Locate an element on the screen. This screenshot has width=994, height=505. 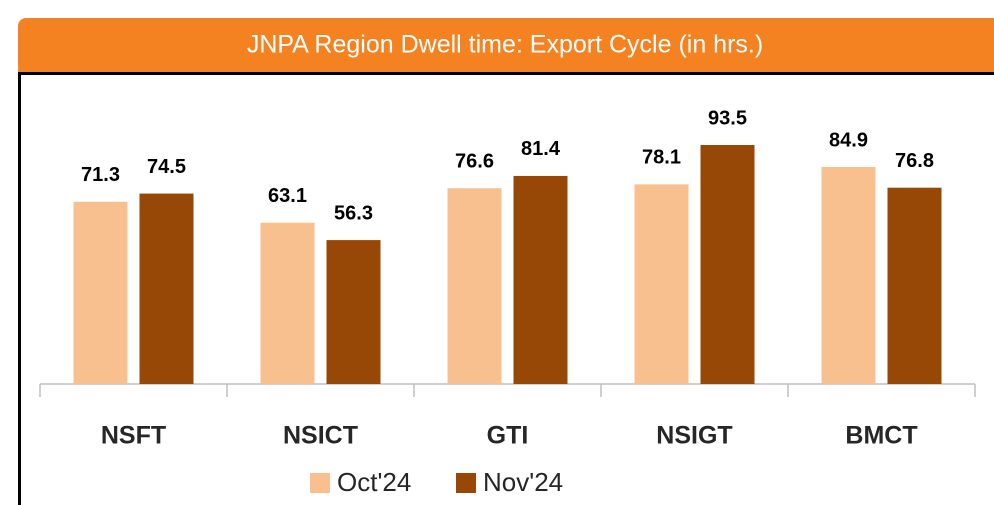
data-label: 71.3 is located at coordinates (100, 175).